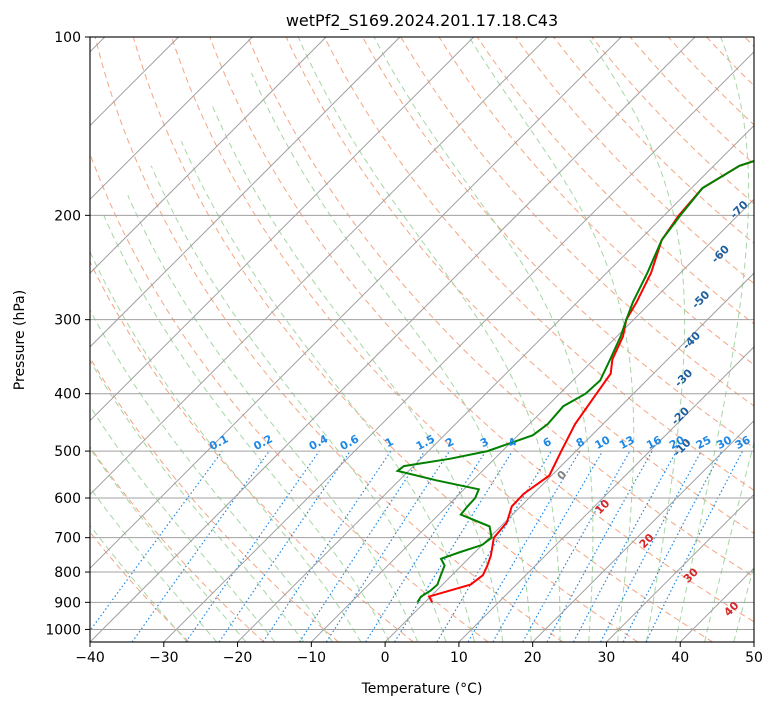 The width and height of the screenshot is (775, 708). I want to click on y-tick-label: 900, so click(67, 603).